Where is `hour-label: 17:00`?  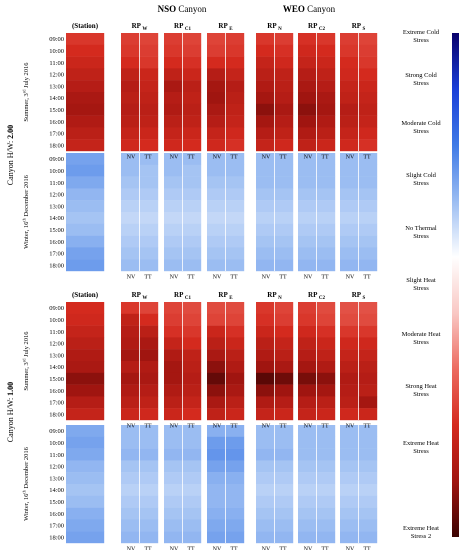 hour-label: 17:00 is located at coordinates (56, 526).